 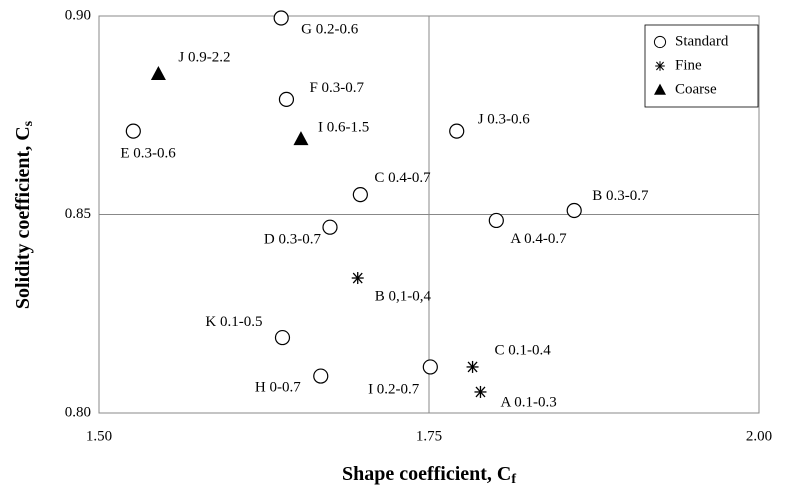 I want to click on point-label: B 0,1-0,4, so click(x=403, y=296).